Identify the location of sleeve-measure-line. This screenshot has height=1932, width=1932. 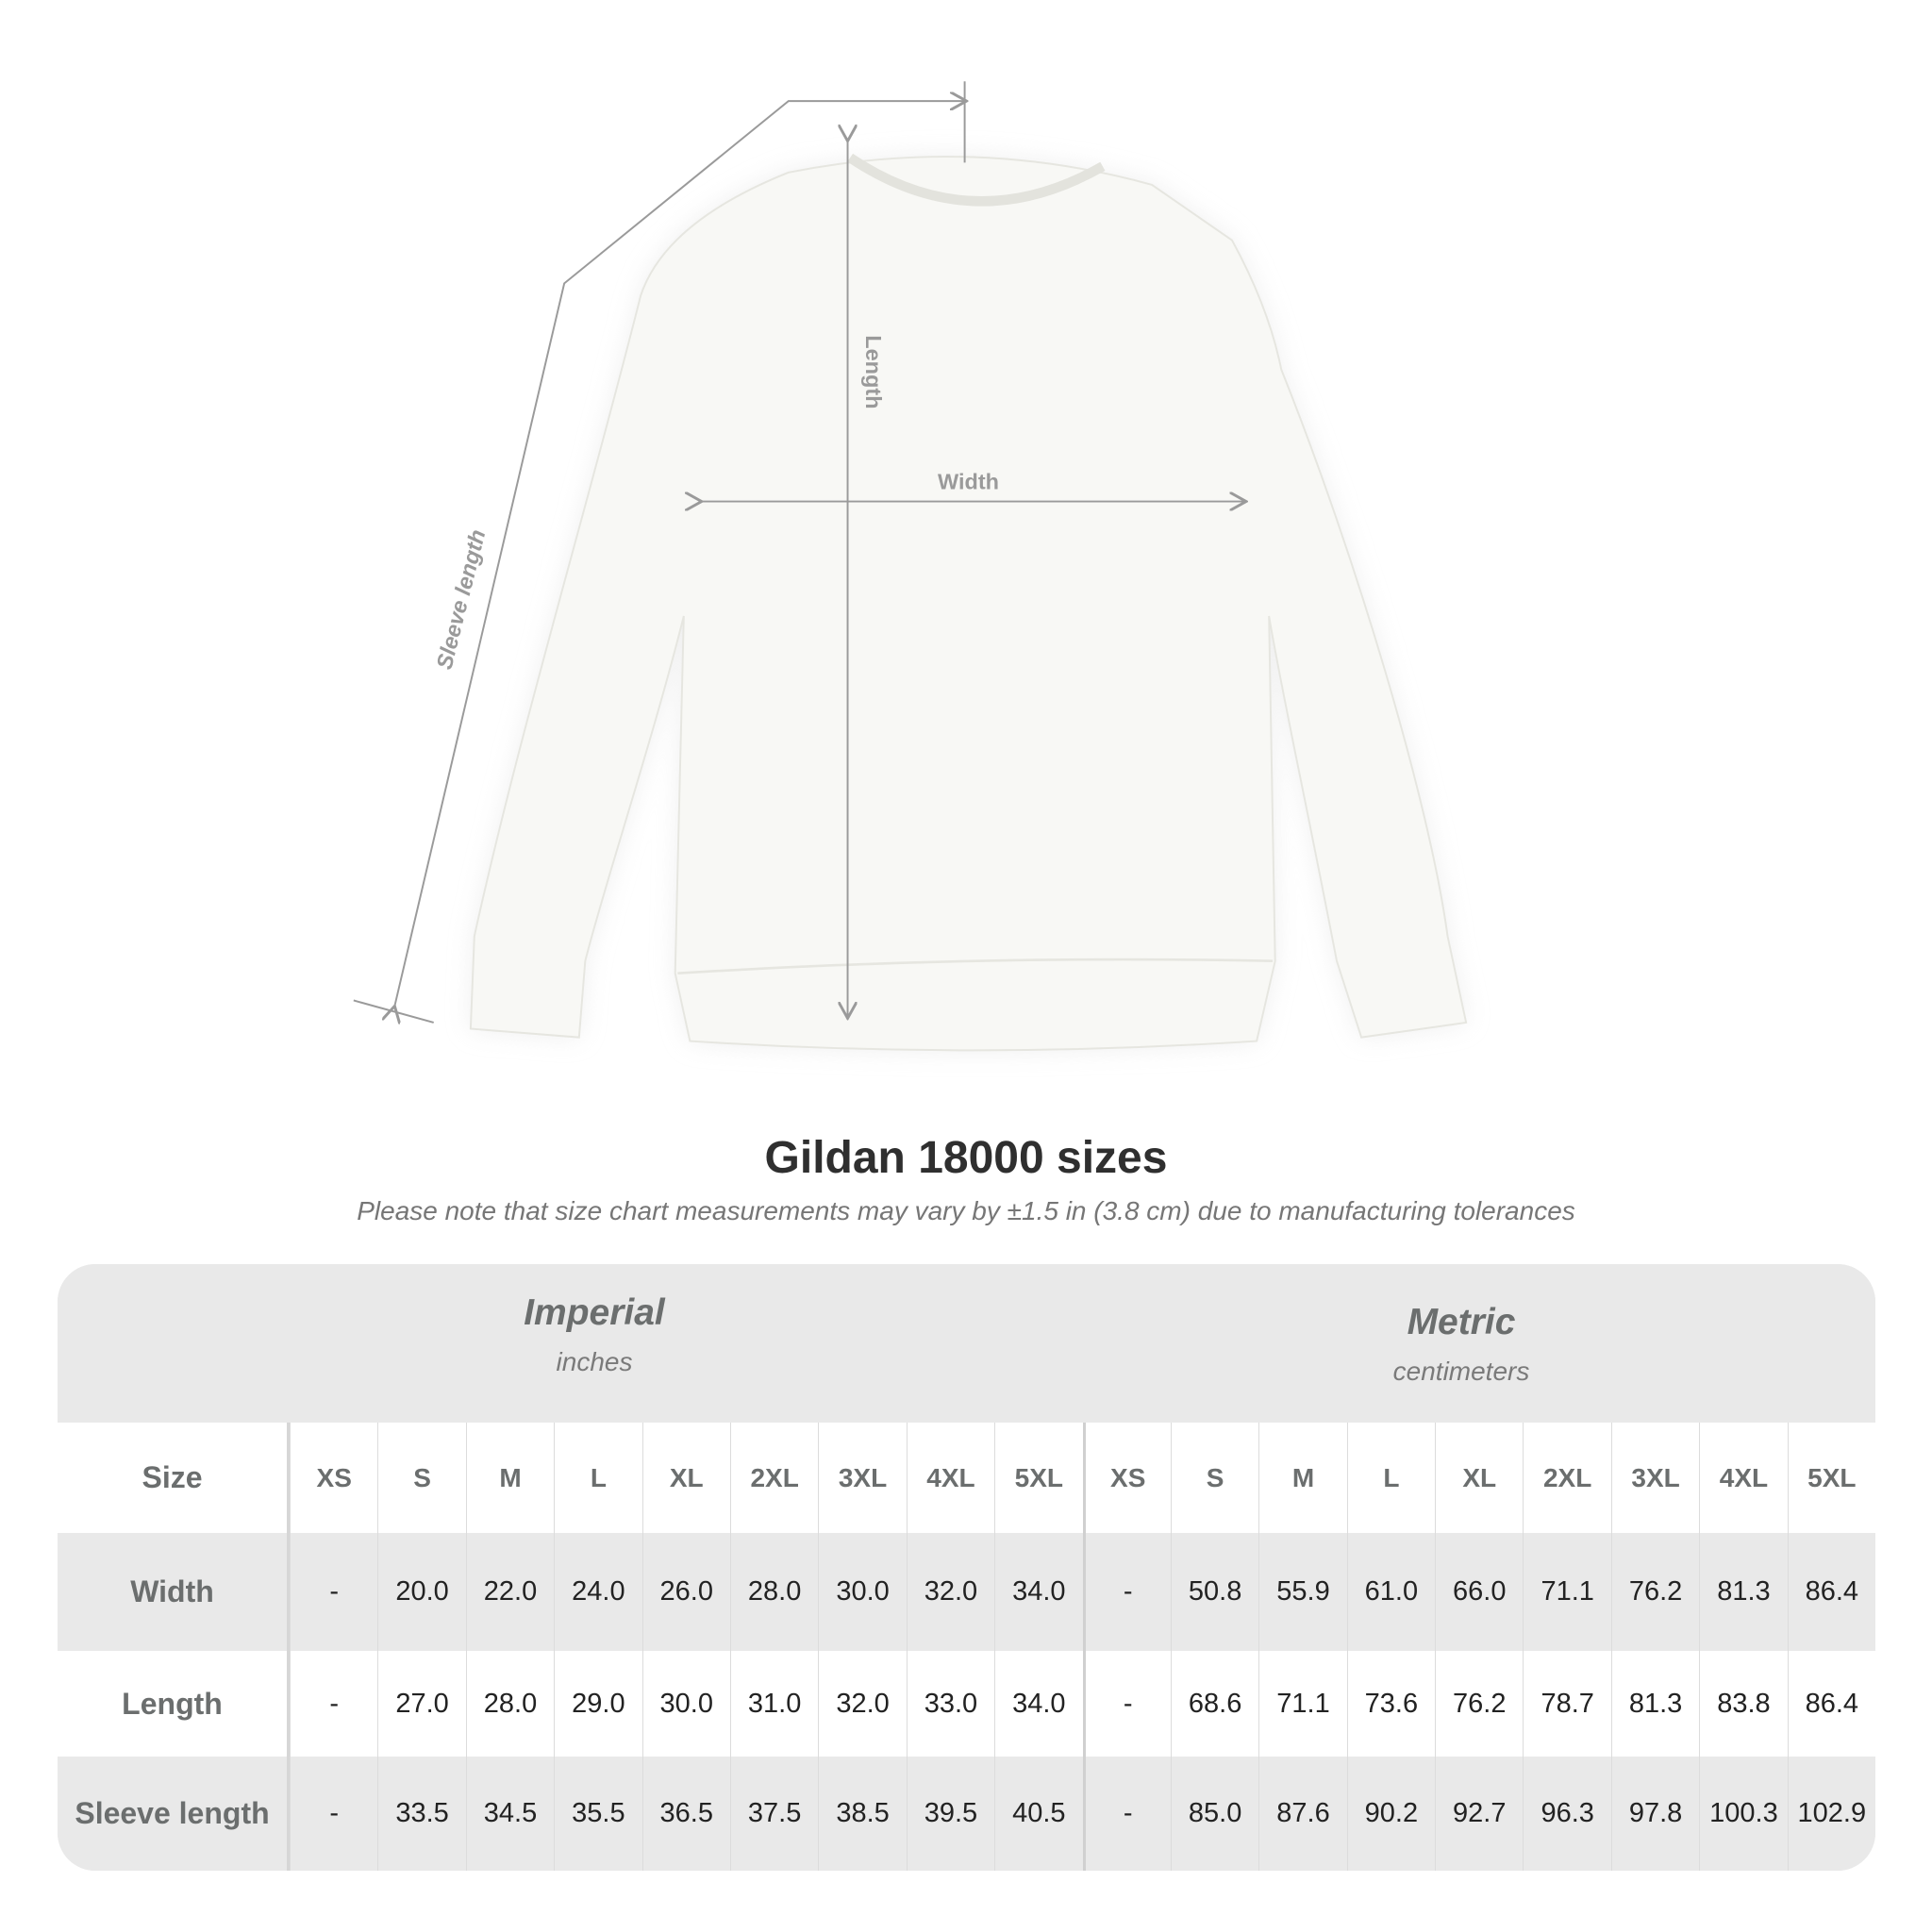
(680, 555).